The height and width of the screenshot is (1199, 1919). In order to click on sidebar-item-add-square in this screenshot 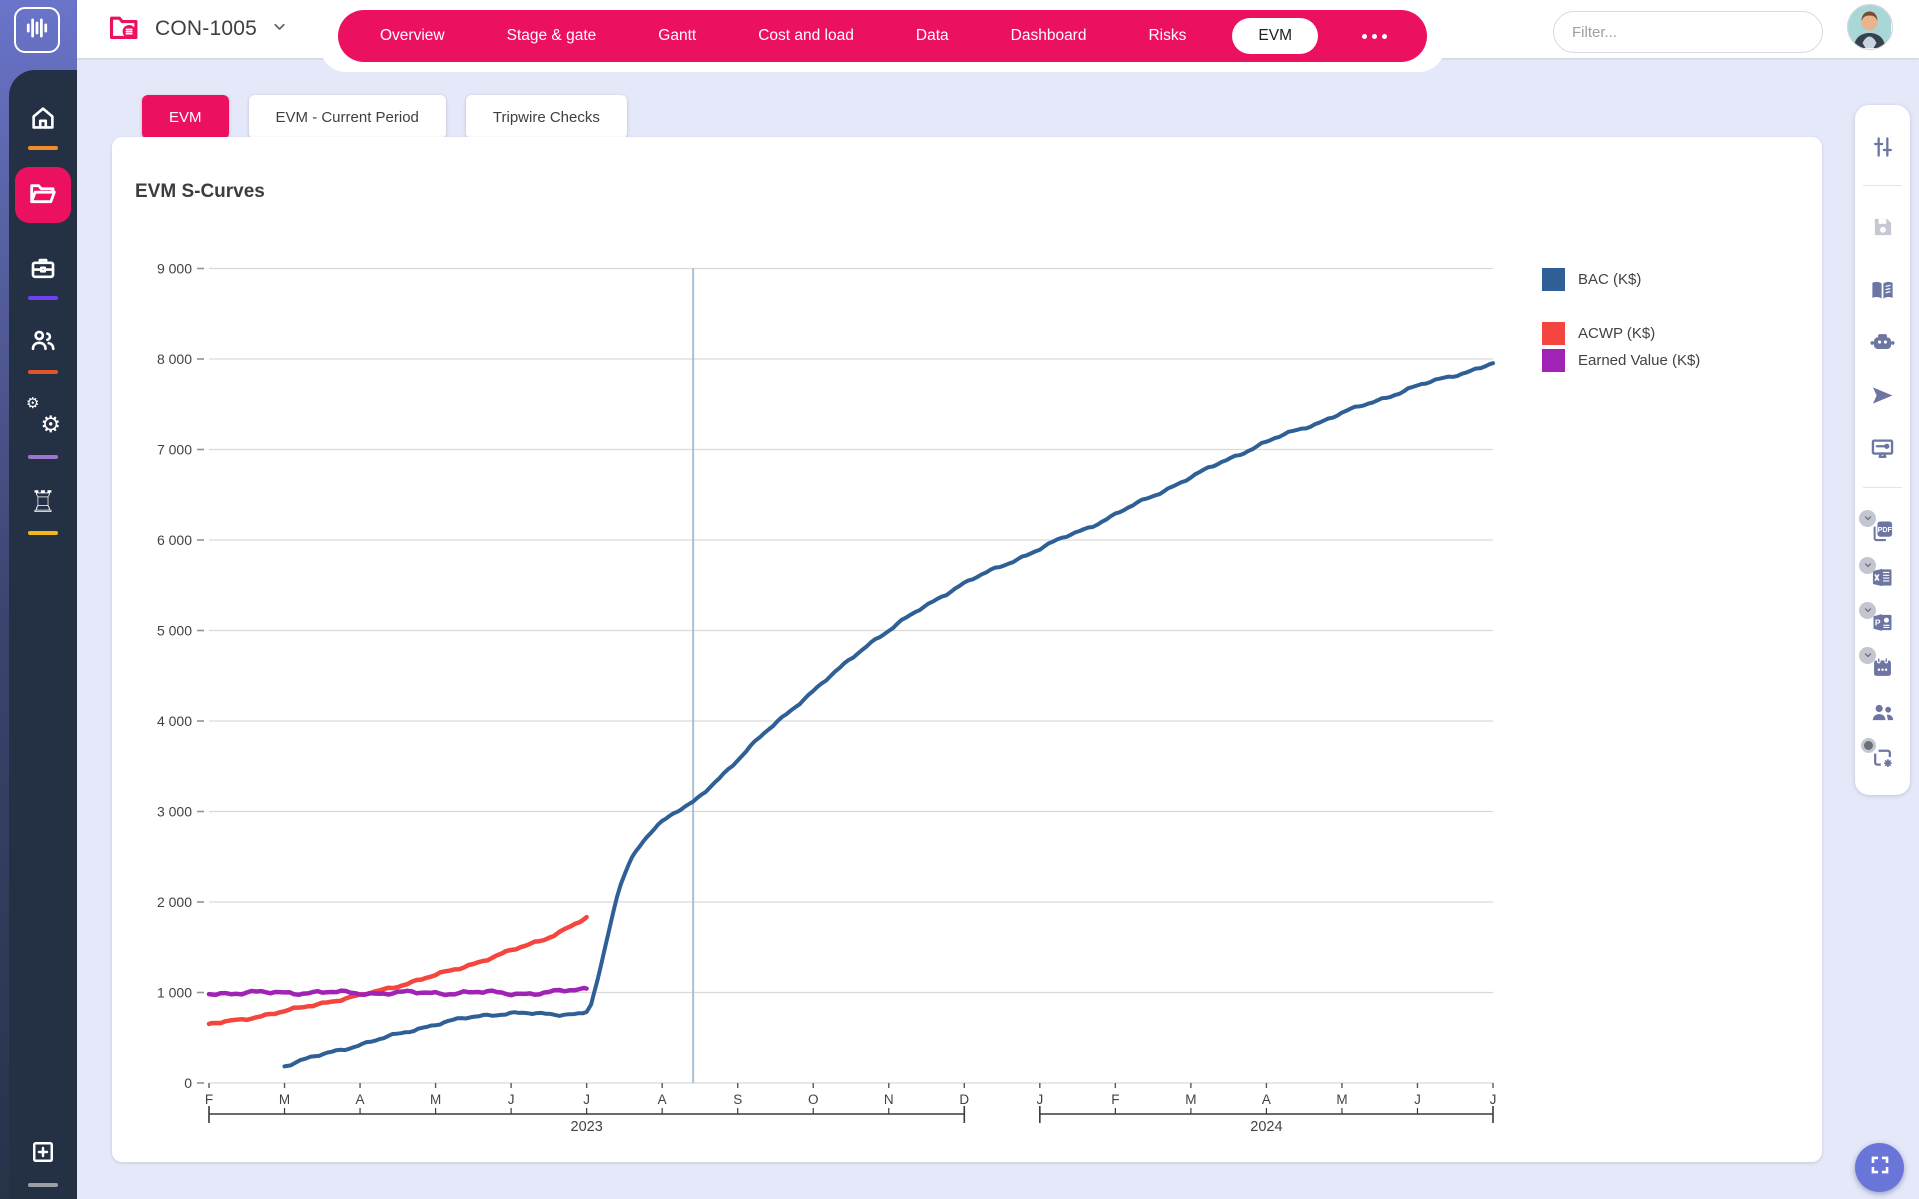, I will do `click(43, 1154)`.